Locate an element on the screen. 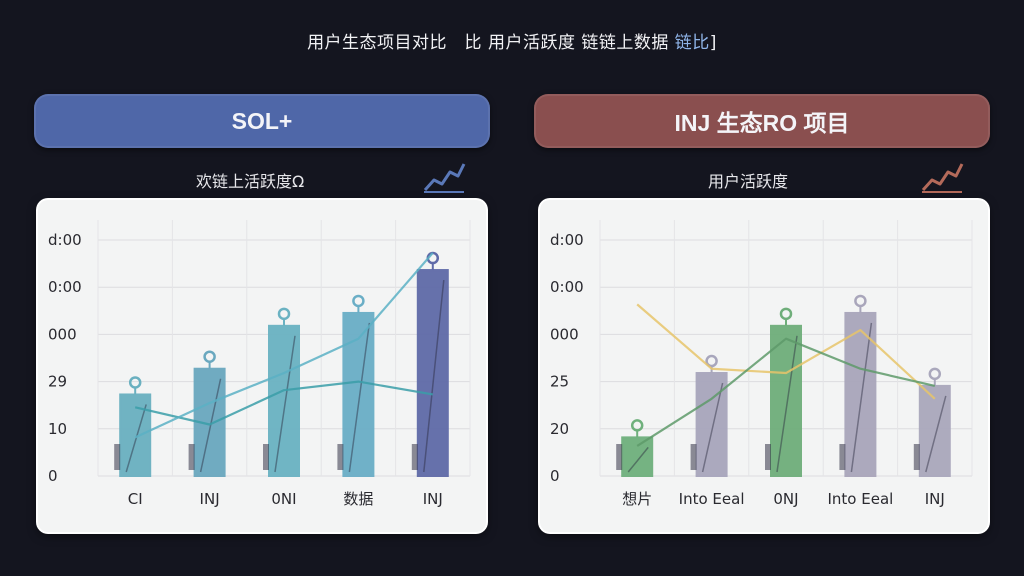  y-tick-label: 20 is located at coordinates (559, 429).